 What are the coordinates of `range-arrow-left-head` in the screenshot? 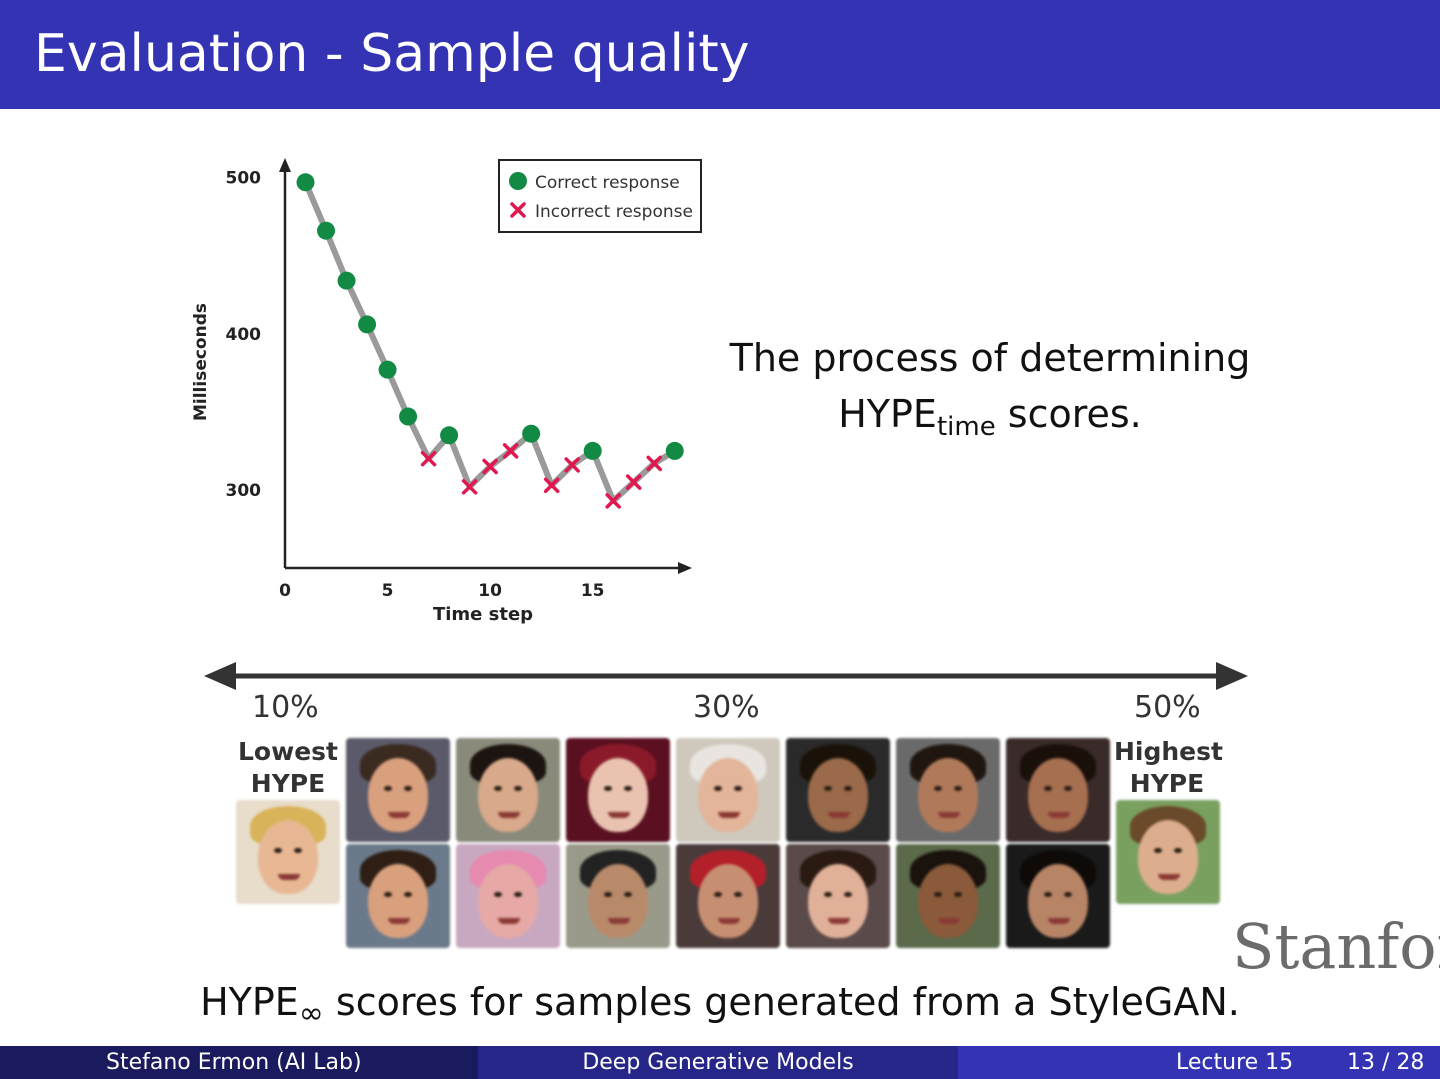 It's located at (220, 676).